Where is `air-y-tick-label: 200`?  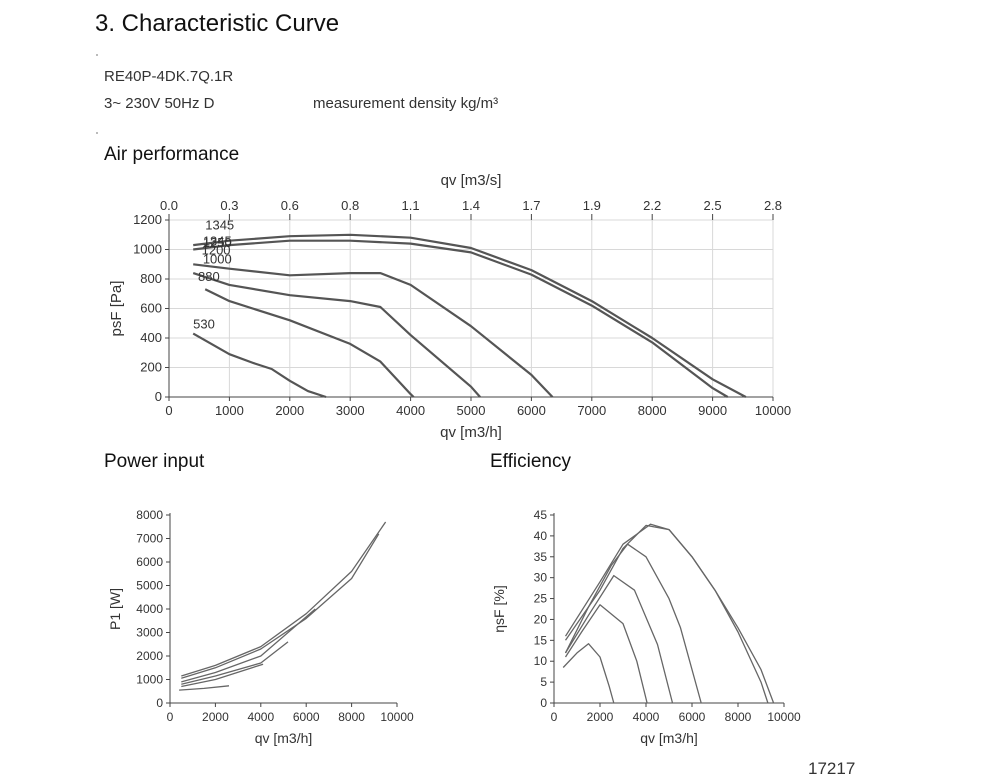 air-y-tick-label: 200 is located at coordinates (151, 367).